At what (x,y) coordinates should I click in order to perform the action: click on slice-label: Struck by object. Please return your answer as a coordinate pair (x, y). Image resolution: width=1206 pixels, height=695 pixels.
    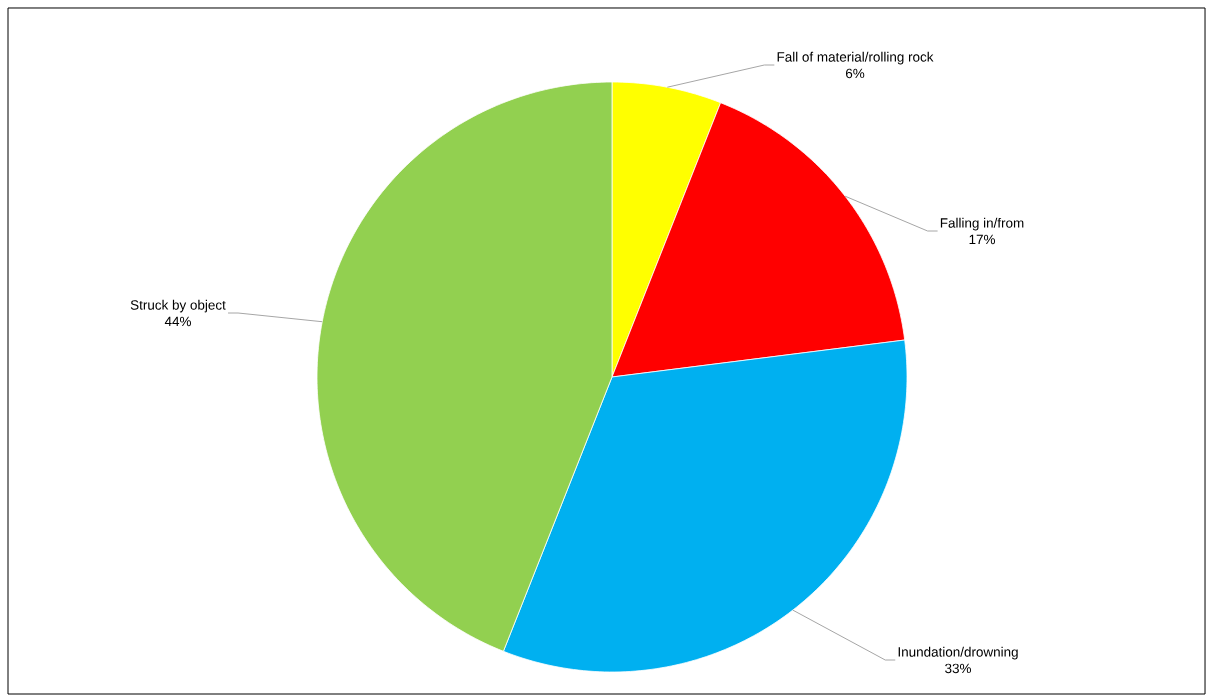
    Looking at the image, I should click on (178, 306).